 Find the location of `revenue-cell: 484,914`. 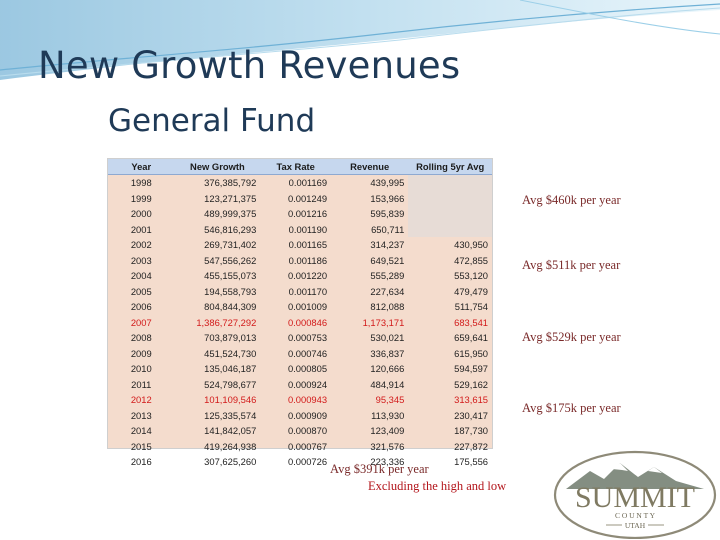

revenue-cell: 484,914 is located at coordinates (387, 384).